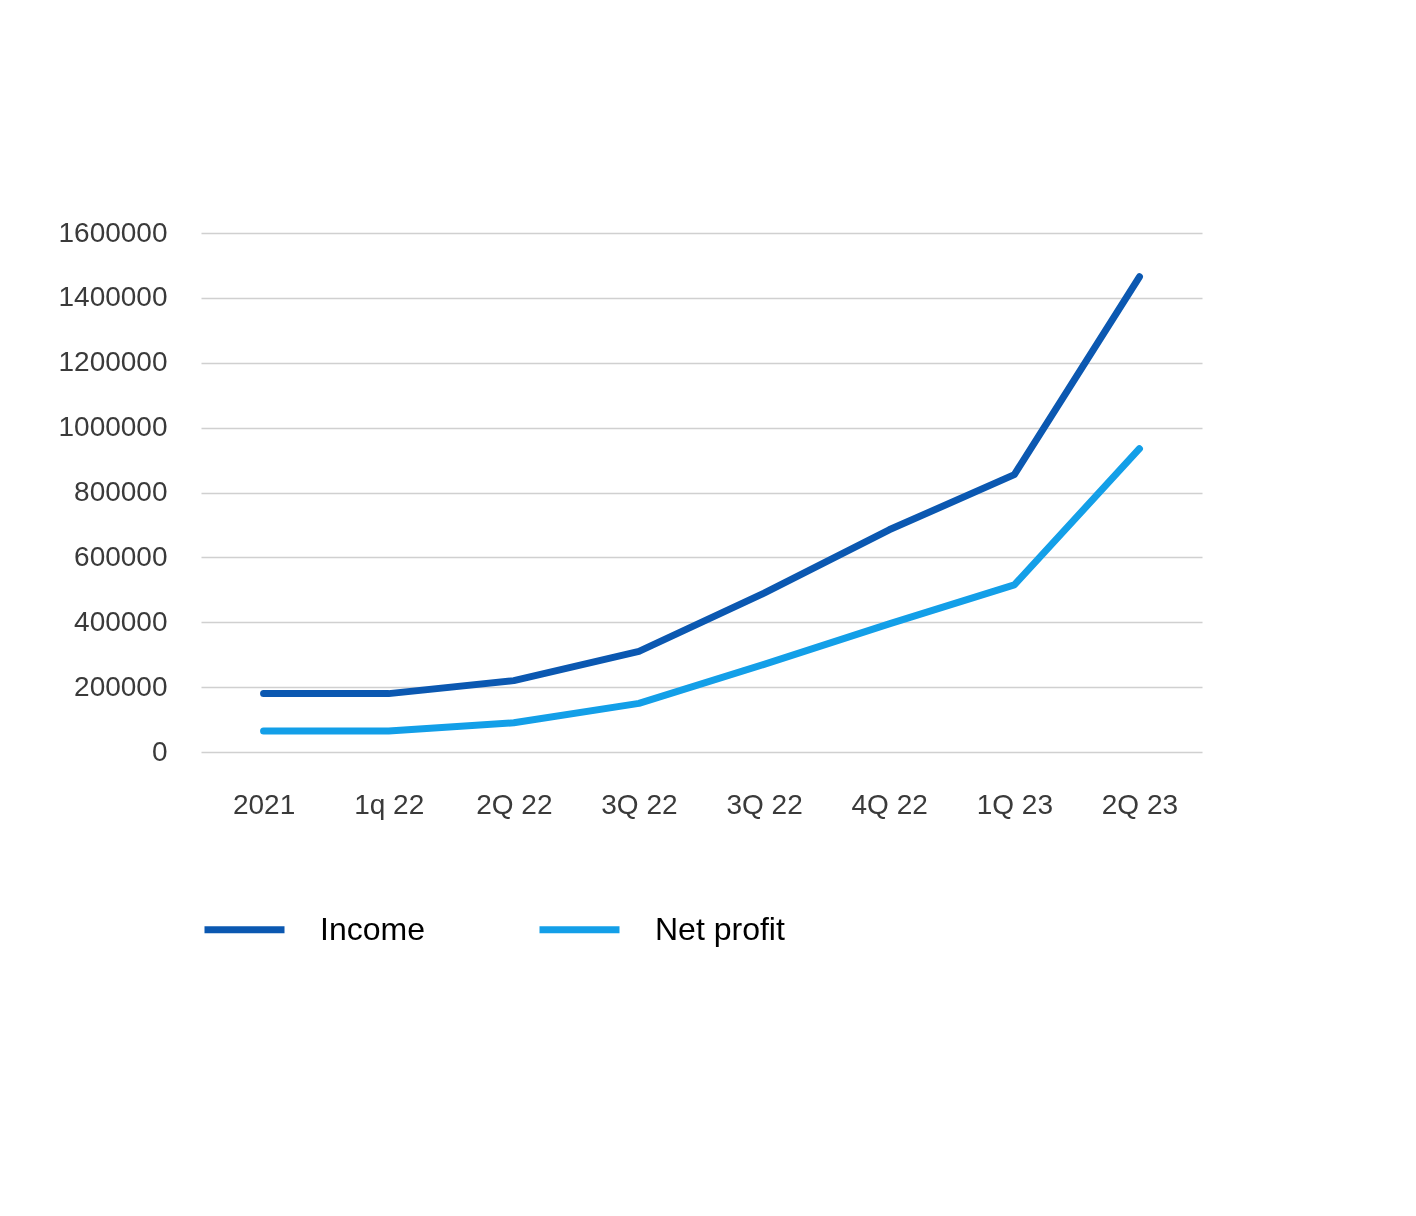  Describe the element at coordinates (113, 362) in the screenshot. I see `y-tick-label: 1200000` at that location.